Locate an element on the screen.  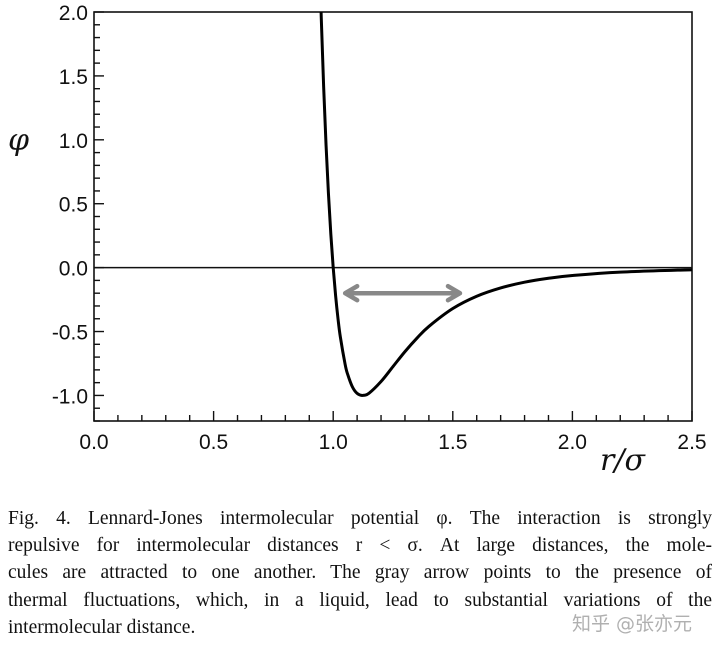
x-axis-title: r/σ is located at coordinates (623, 460).